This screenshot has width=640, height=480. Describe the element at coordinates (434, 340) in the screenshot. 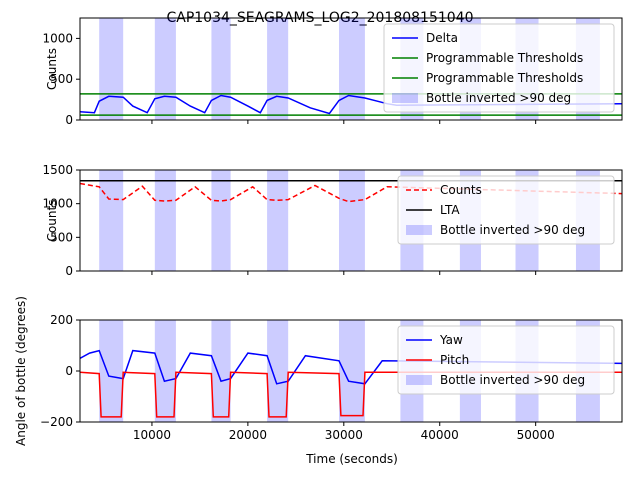

I see `legend-entry: Yaw` at that location.